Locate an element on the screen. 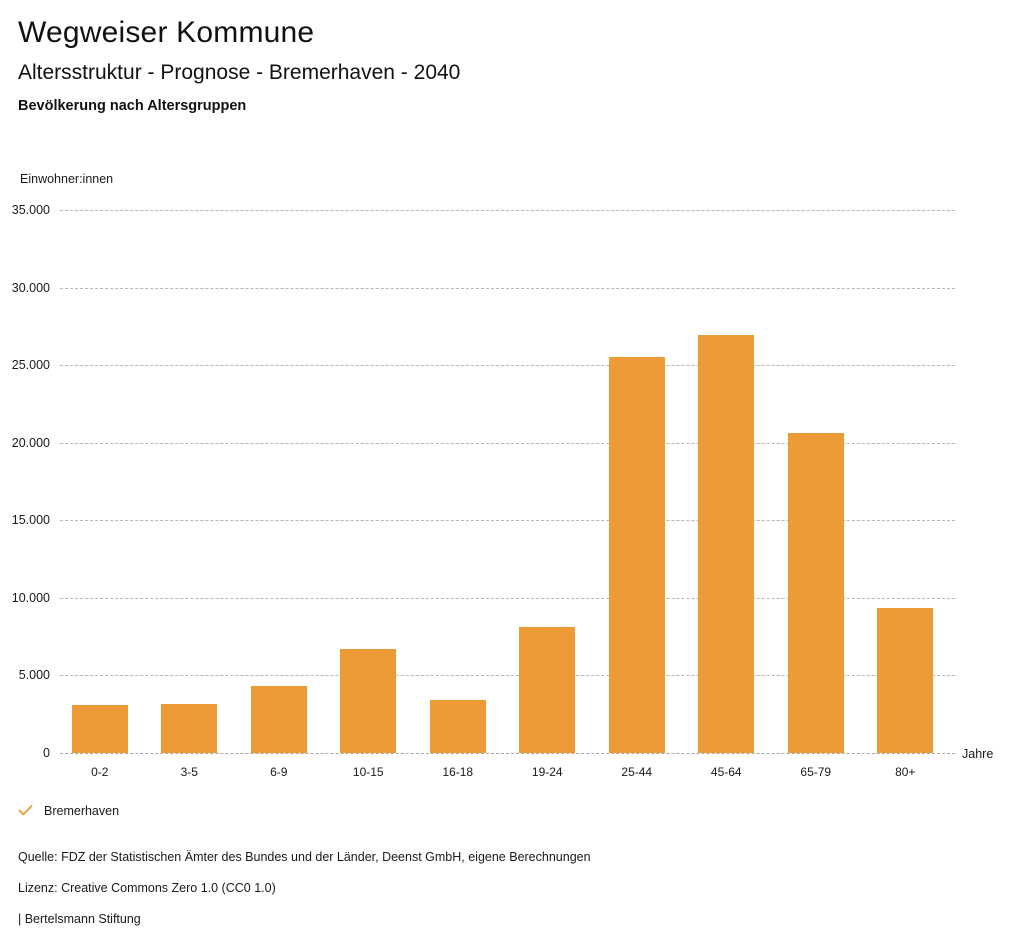  y-axis-tick-label: 5.000 is located at coordinates (34, 675).